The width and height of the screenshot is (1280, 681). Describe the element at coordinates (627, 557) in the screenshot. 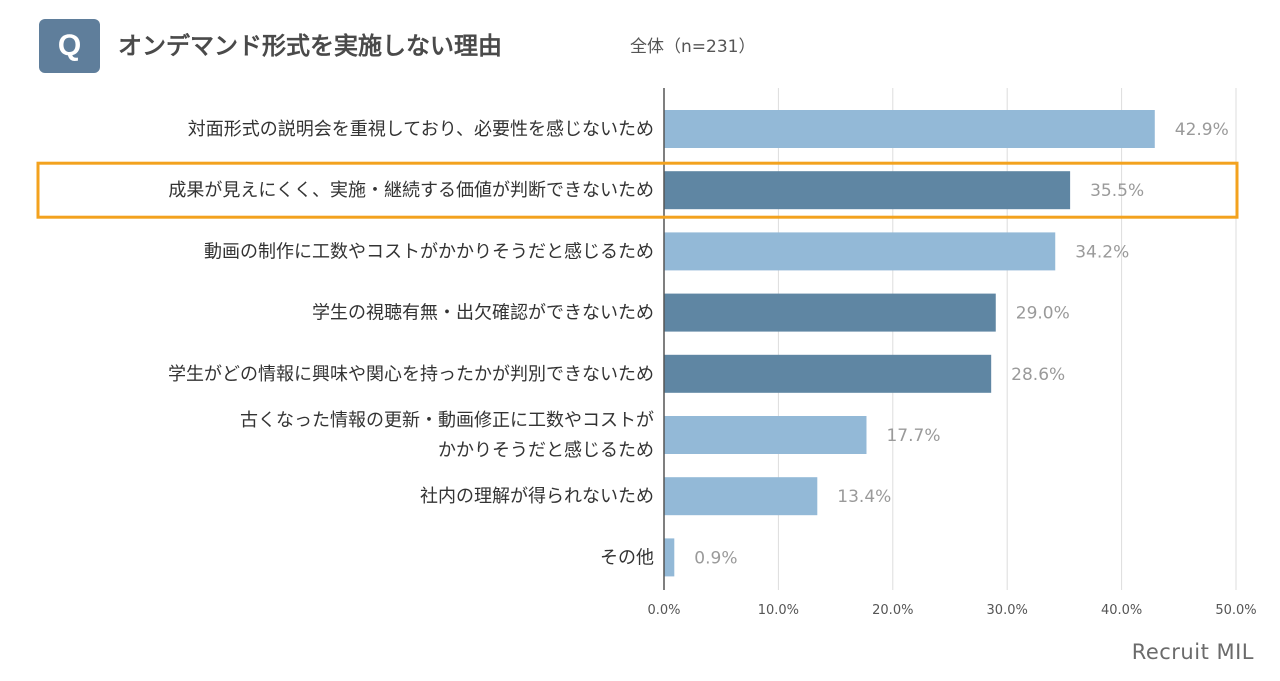

I see `category-label: その他` at that location.